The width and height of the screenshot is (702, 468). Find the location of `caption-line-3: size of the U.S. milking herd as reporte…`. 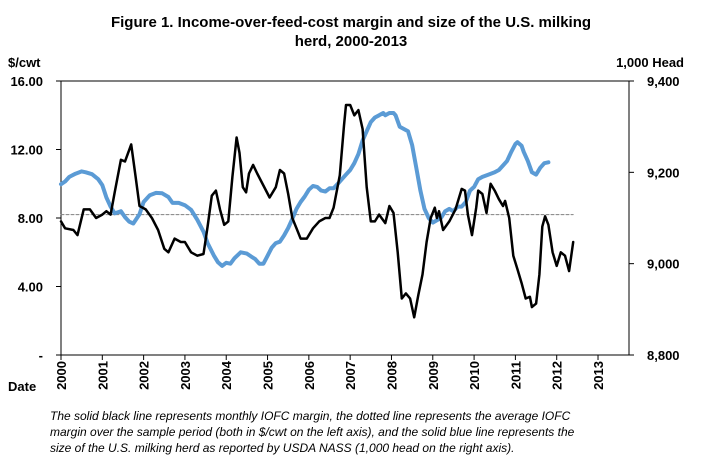

caption-line-3: size of the U.S. milking herd as reporte… is located at coordinates (282, 448).